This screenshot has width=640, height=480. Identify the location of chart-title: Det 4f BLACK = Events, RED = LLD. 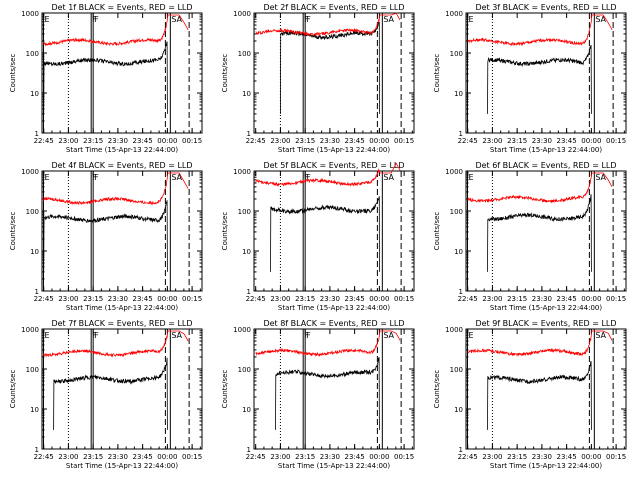
(121, 165).